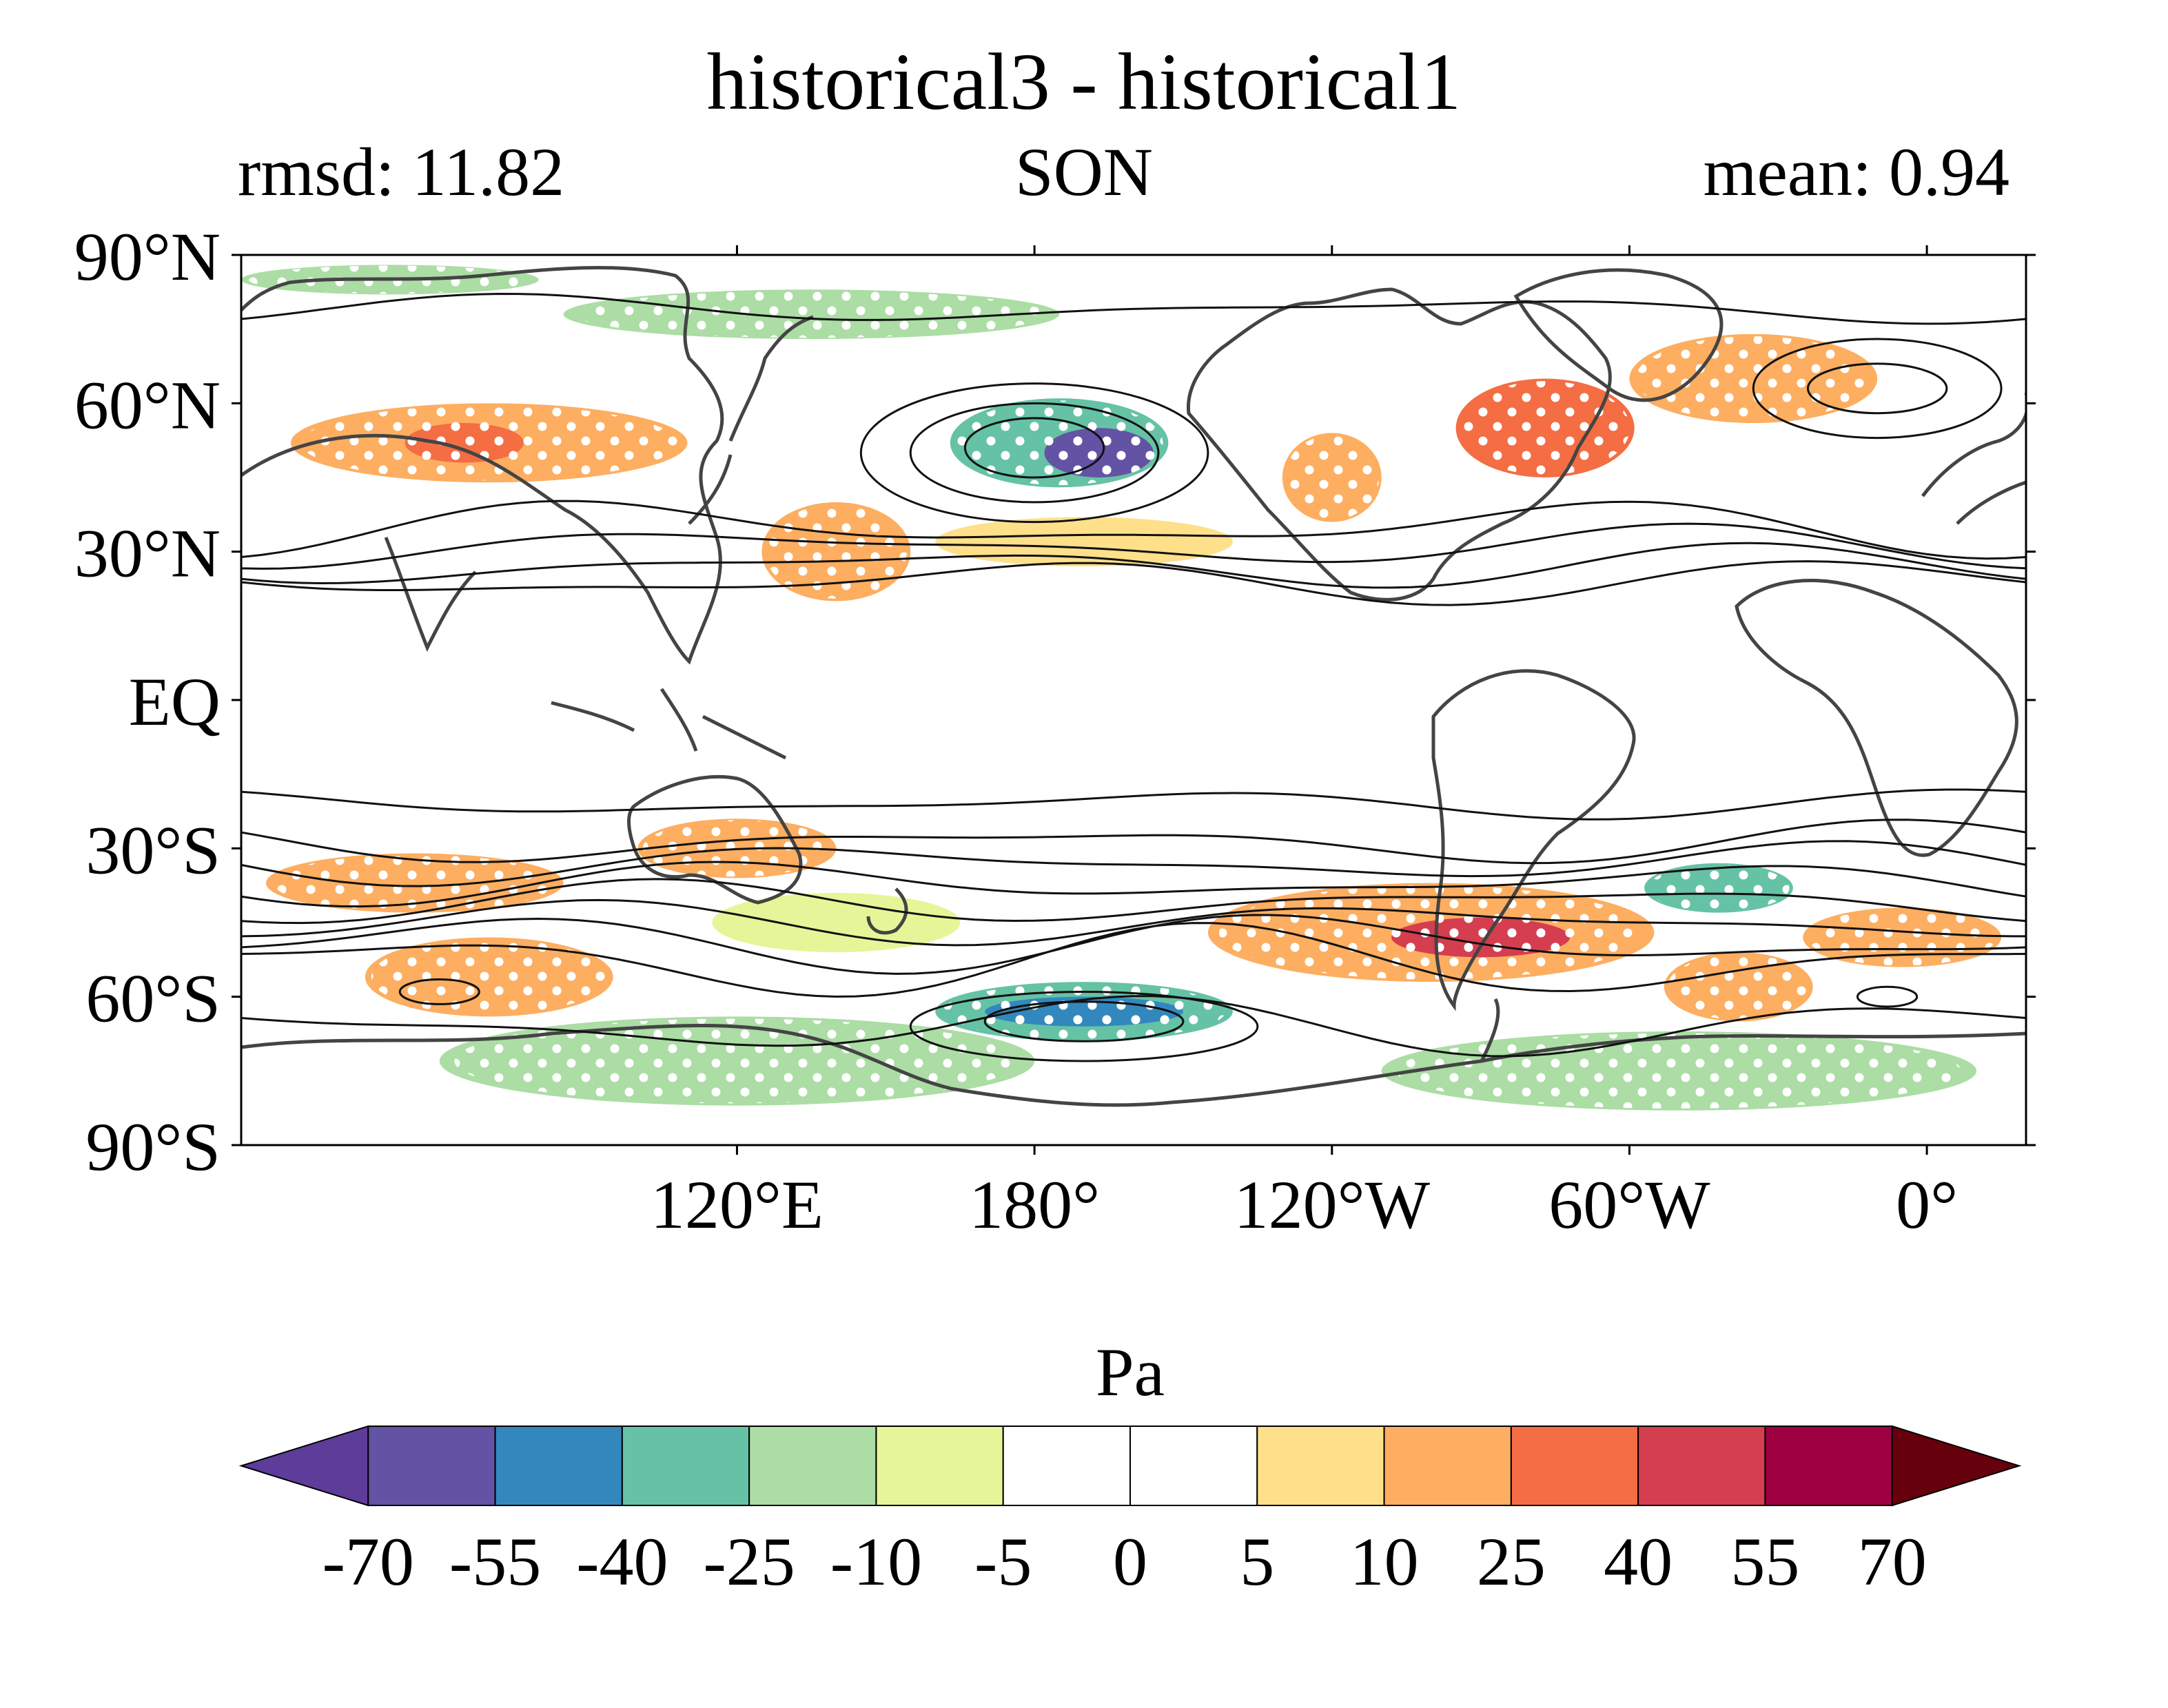  What do you see at coordinates (368, 1561) in the screenshot?
I see `colorbar-tick-label: -70` at bounding box center [368, 1561].